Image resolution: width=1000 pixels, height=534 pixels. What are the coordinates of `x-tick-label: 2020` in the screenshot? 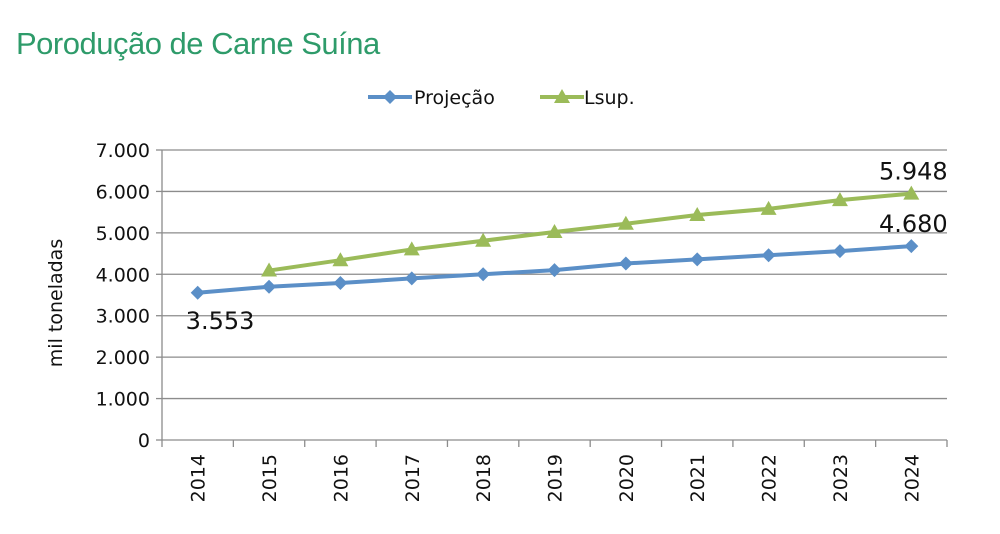 It's located at (627, 478).